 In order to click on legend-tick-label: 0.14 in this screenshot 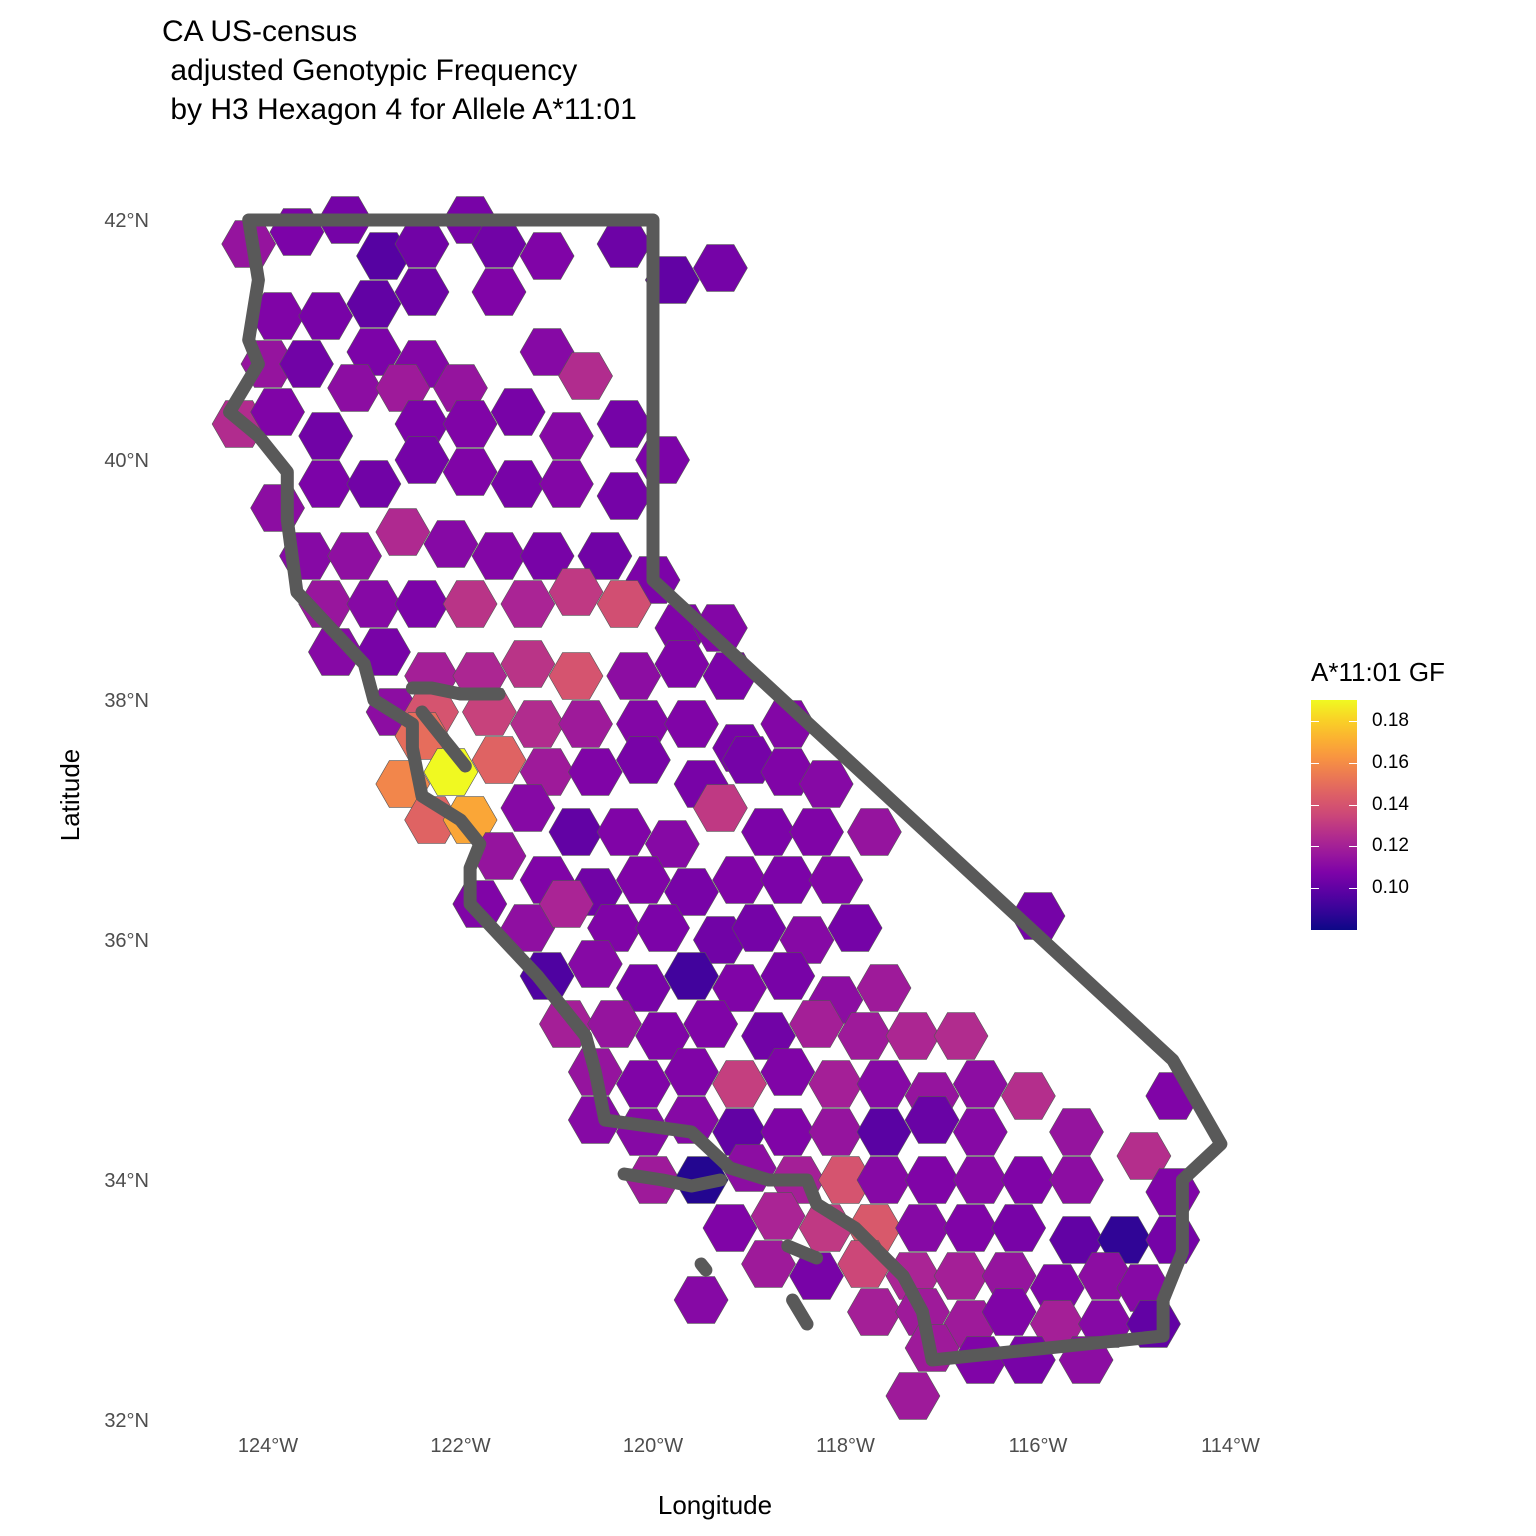, I will do `click(1390, 804)`.